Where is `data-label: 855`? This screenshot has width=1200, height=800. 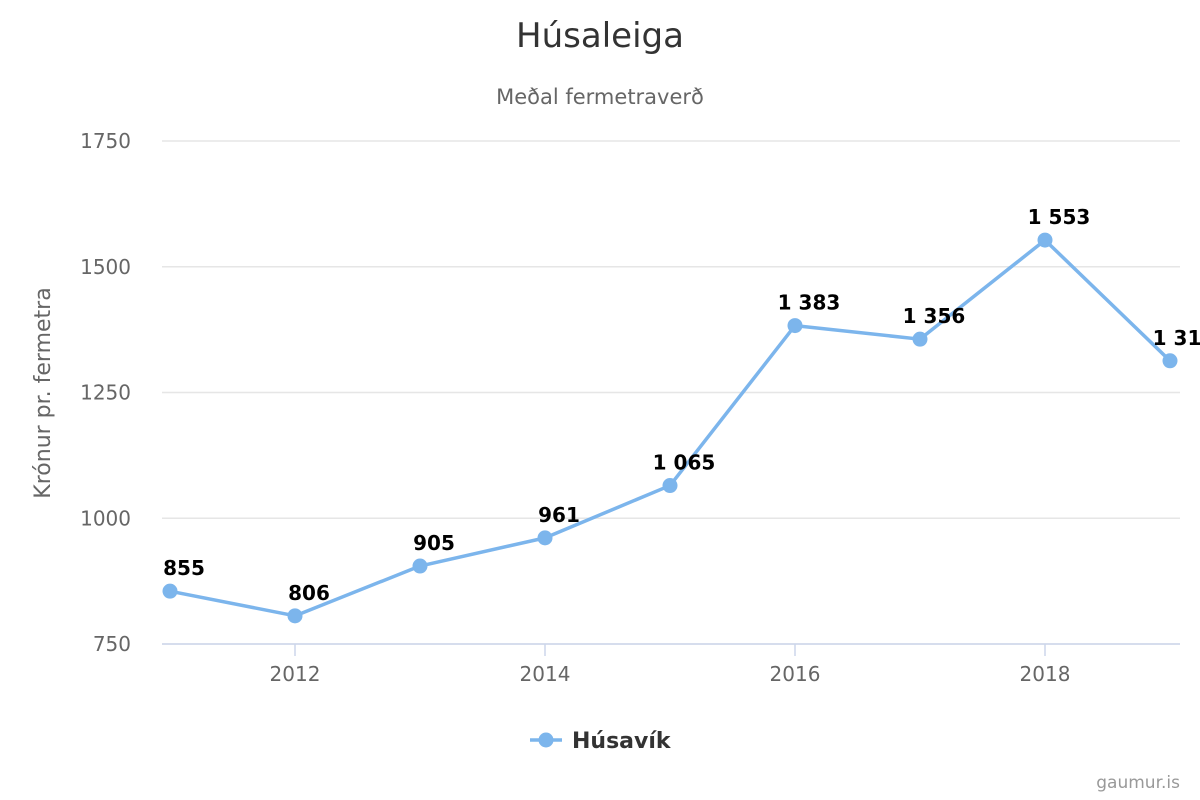 data-label: 855 is located at coordinates (184, 568).